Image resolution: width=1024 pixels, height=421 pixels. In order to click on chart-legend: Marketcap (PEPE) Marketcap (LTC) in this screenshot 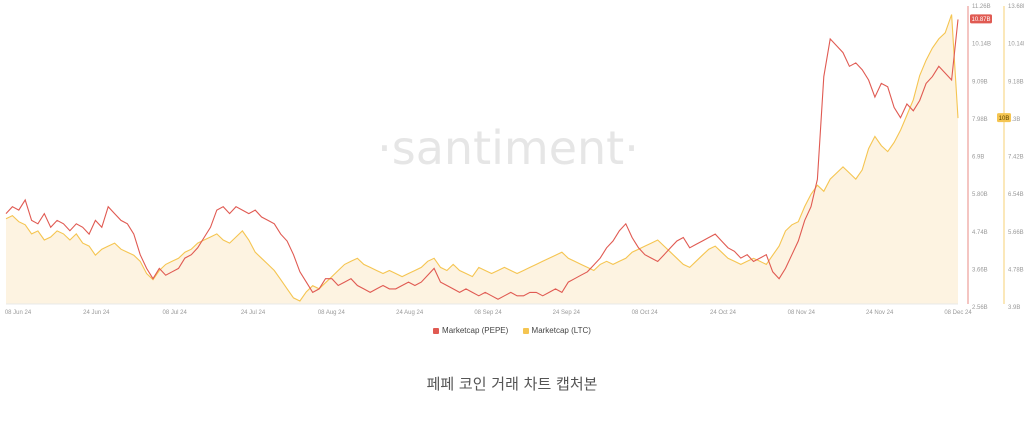, I will do `click(512, 330)`.